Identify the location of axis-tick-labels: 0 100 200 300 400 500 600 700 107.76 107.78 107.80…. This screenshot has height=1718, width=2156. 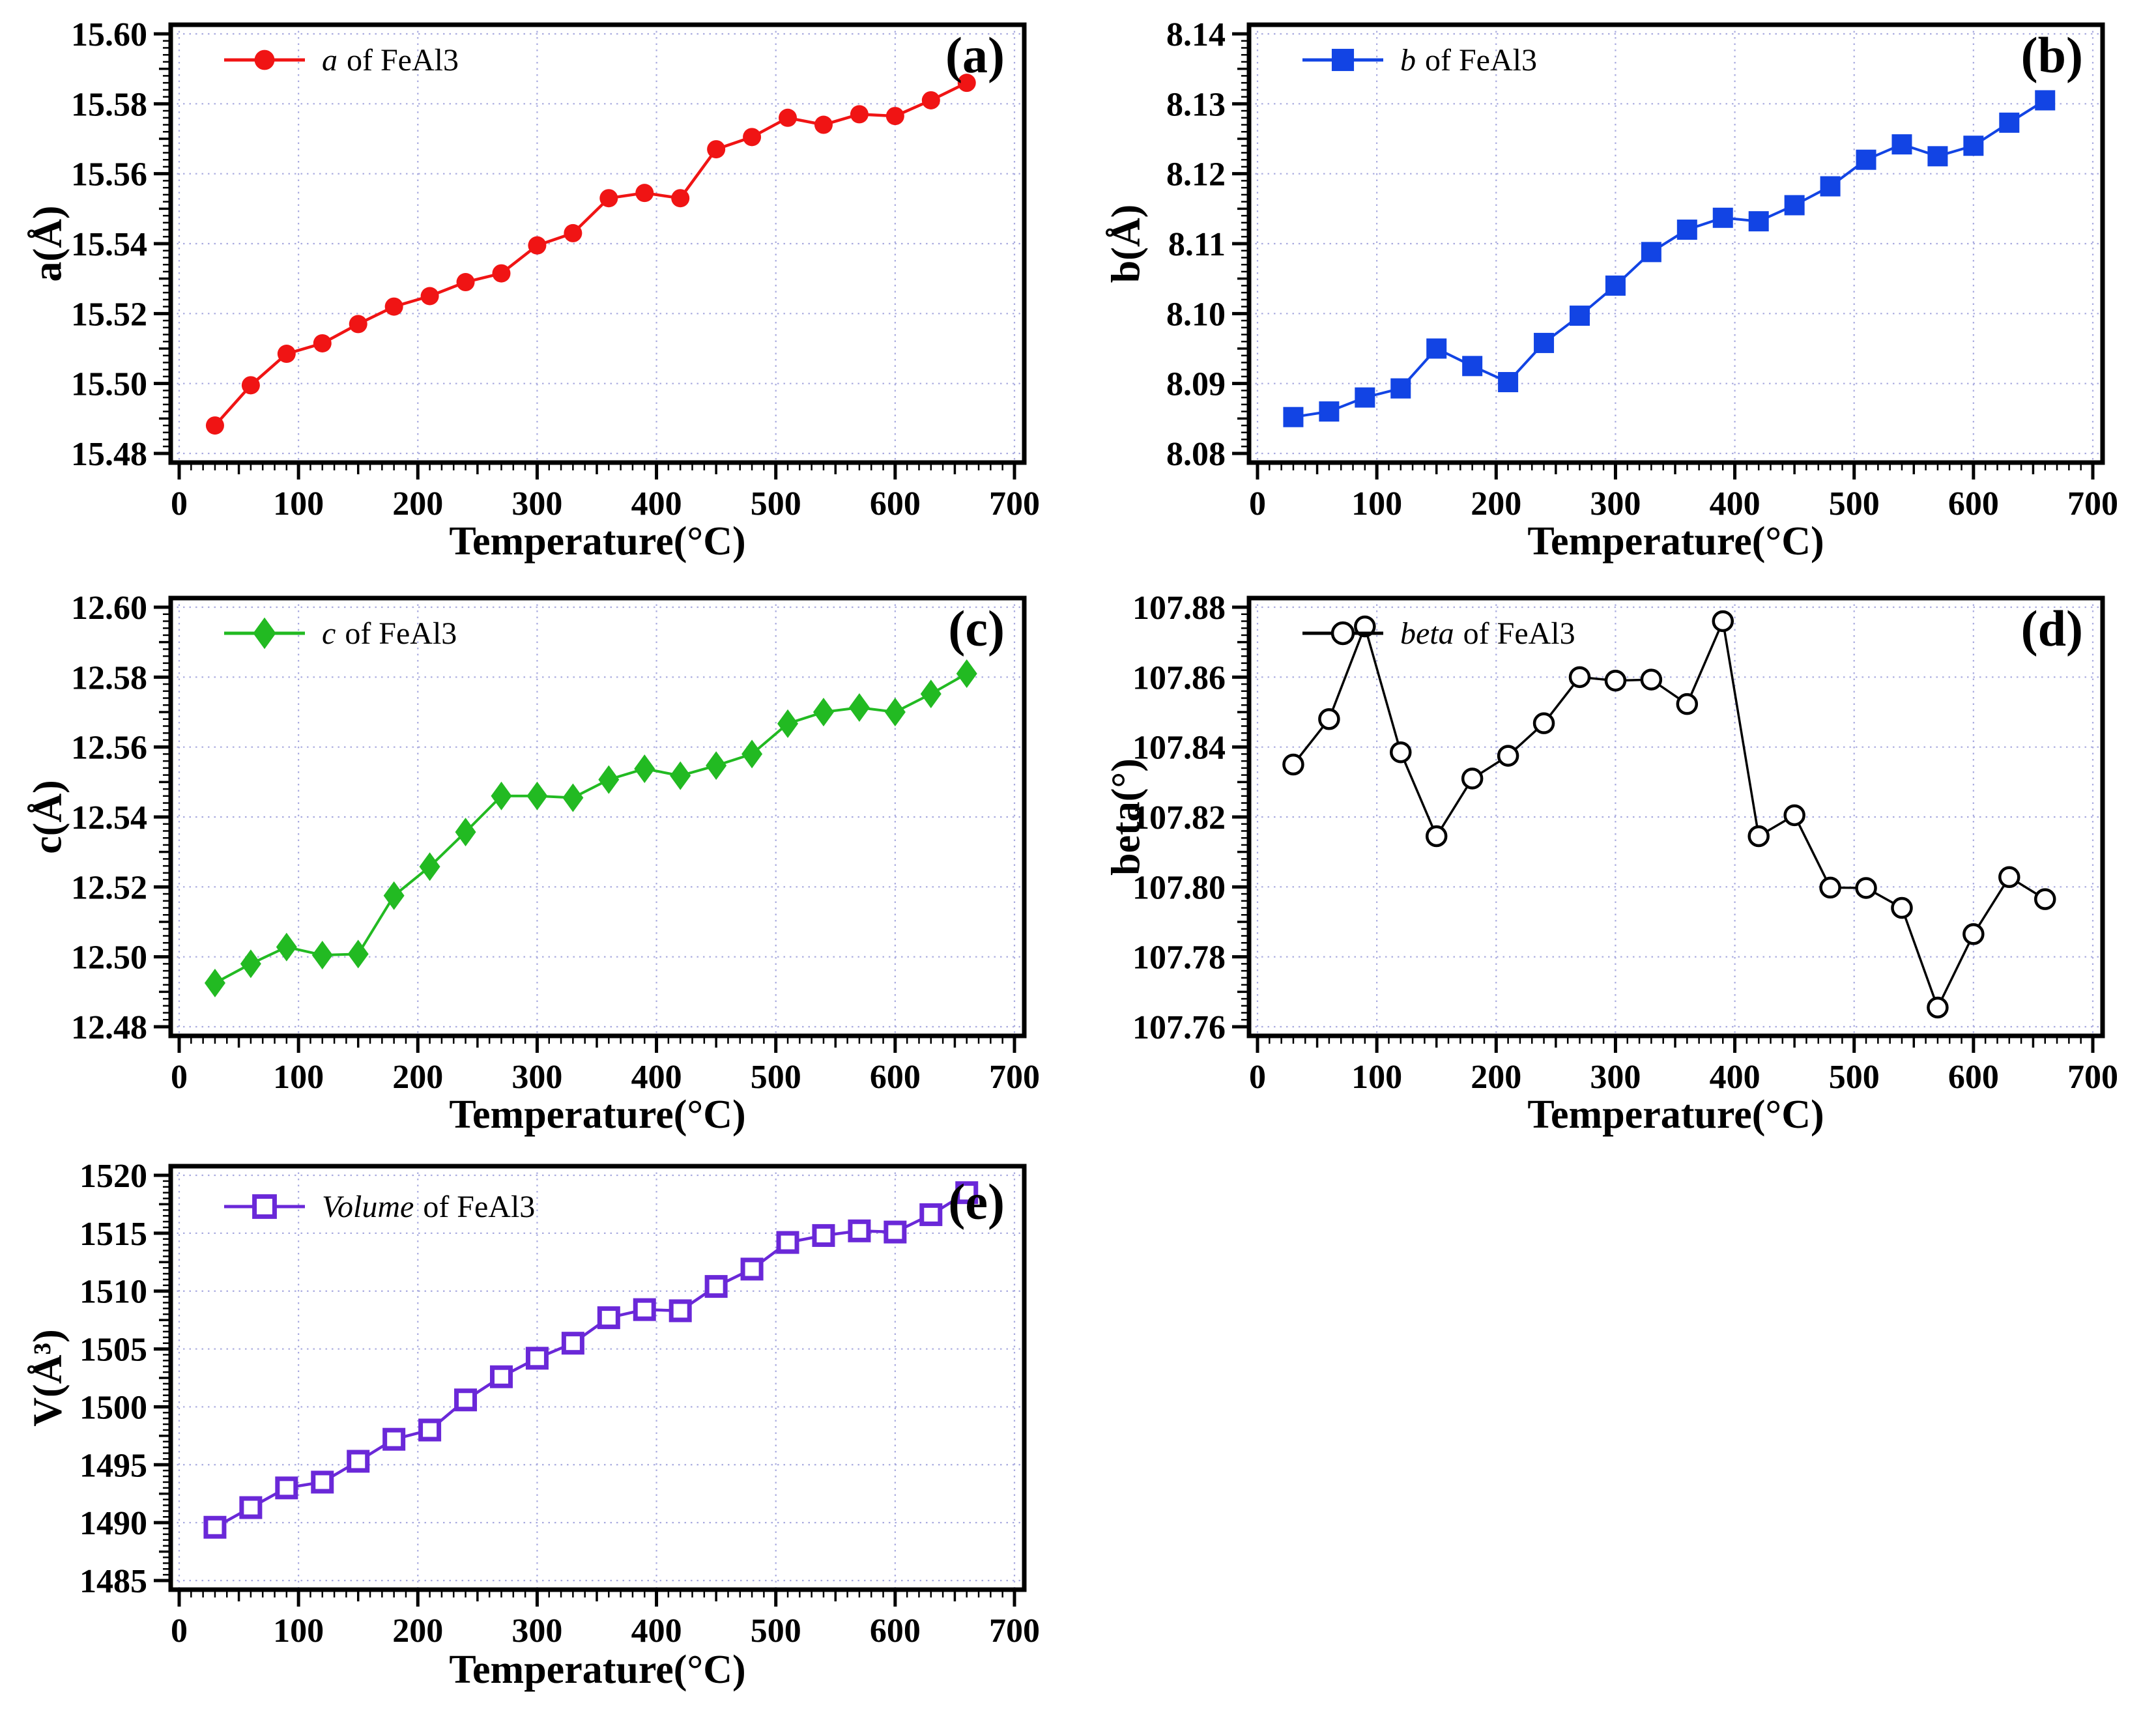
(1625, 843).